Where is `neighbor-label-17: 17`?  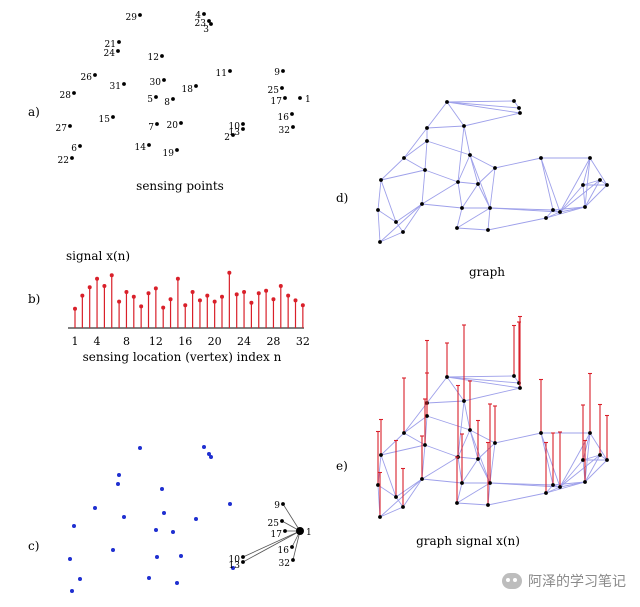
neighbor-label-17: 17 is located at coordinates (277, 535).